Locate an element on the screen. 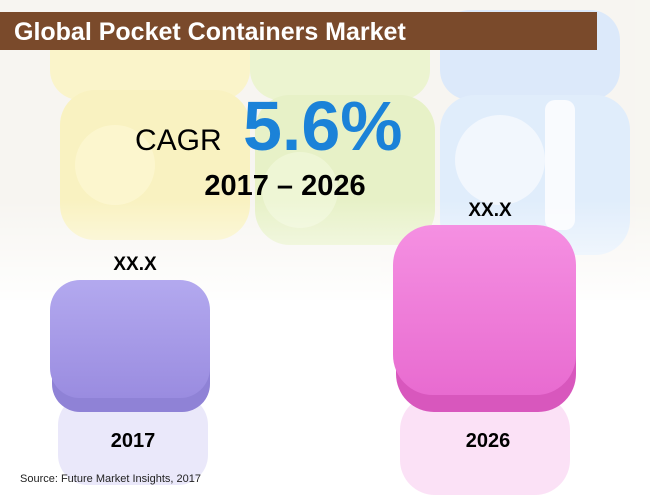  cagr-value: 5.6% is located at coordinates (323, 126).